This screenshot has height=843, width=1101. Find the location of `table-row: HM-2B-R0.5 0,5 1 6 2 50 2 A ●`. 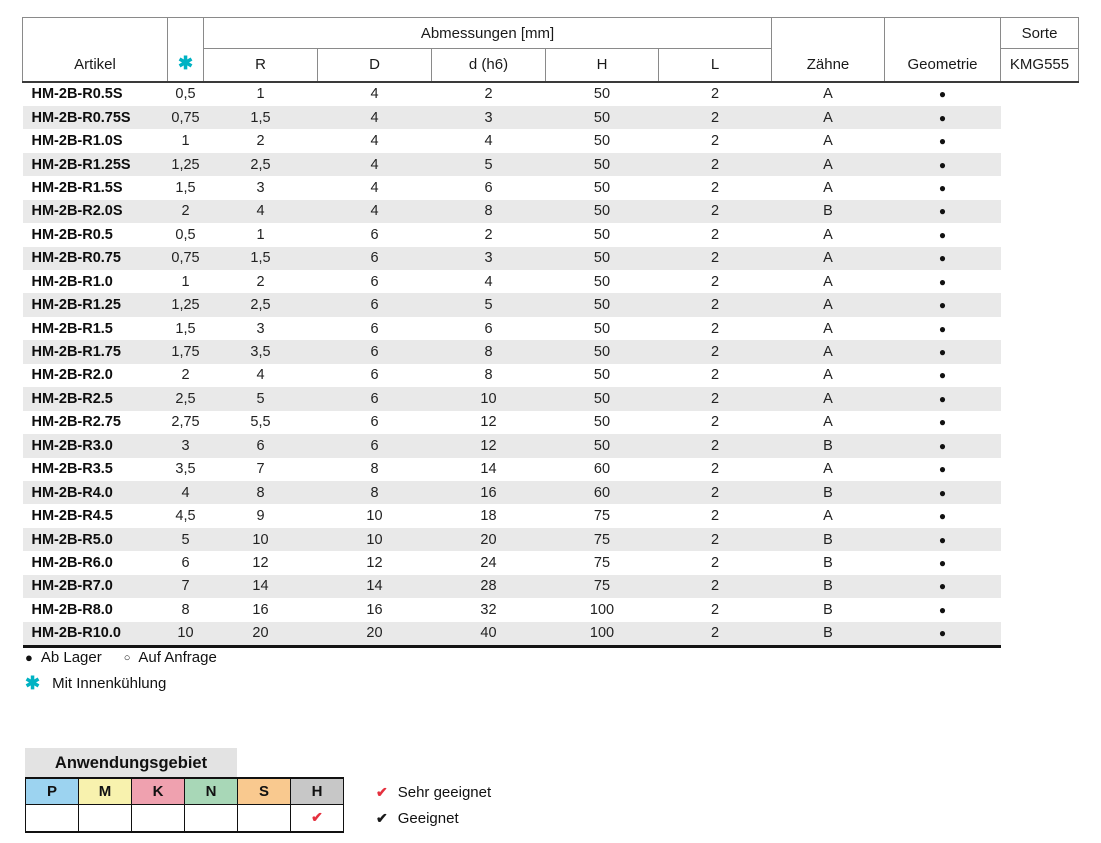

table-row: HM-2B-R0.5 0,5 1 6 2 50 2 A ● is located at coordinates (551, 234).